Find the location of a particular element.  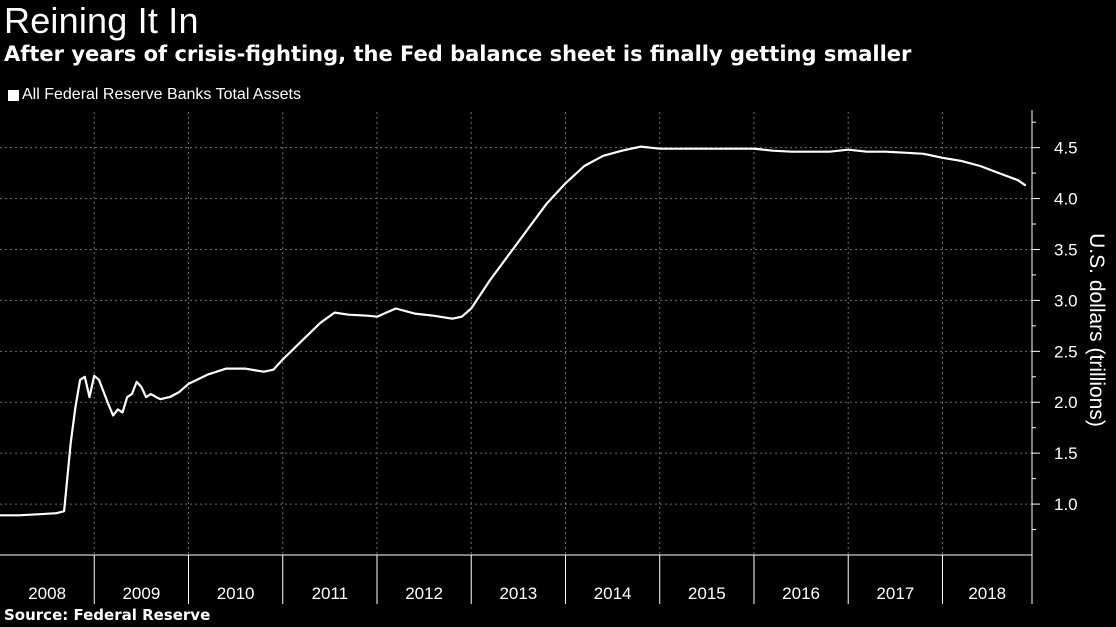

x-tick-label: 2009 is located at coordinates (141, 593).